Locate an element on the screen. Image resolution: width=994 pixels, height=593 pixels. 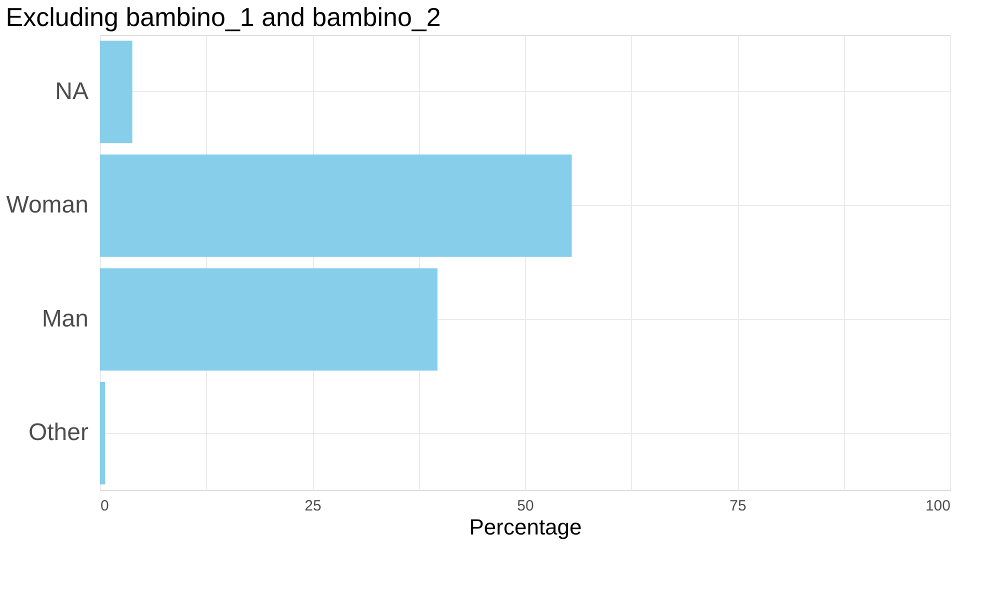
chart-title: Excluding bambino_1 and bambino_2 is located at coordinates (223, 17).